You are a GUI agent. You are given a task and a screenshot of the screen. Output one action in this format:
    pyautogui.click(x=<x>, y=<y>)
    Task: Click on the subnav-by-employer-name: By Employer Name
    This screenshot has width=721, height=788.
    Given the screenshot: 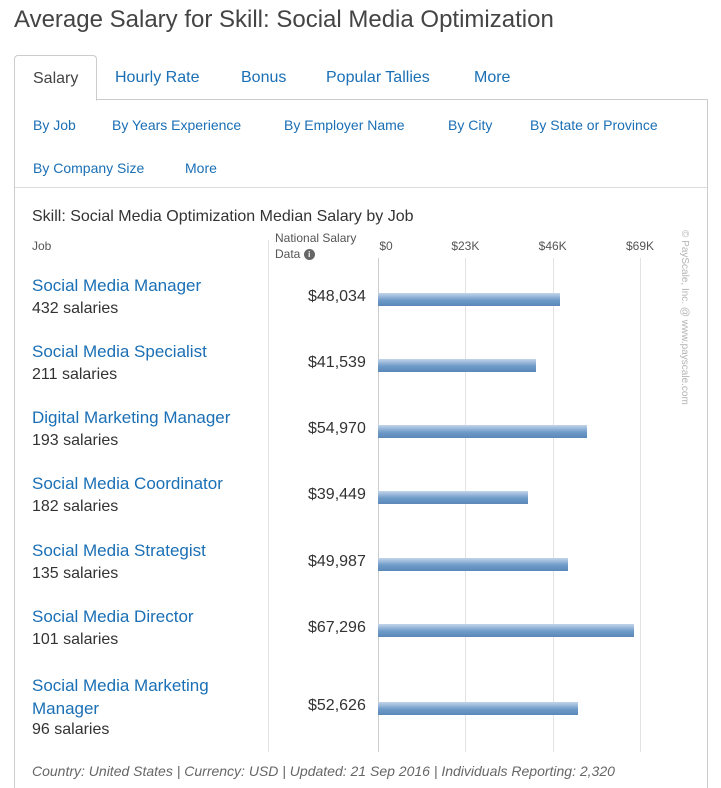 What is the action you would take?
    pyautogui.click(x=344, y=125)
    